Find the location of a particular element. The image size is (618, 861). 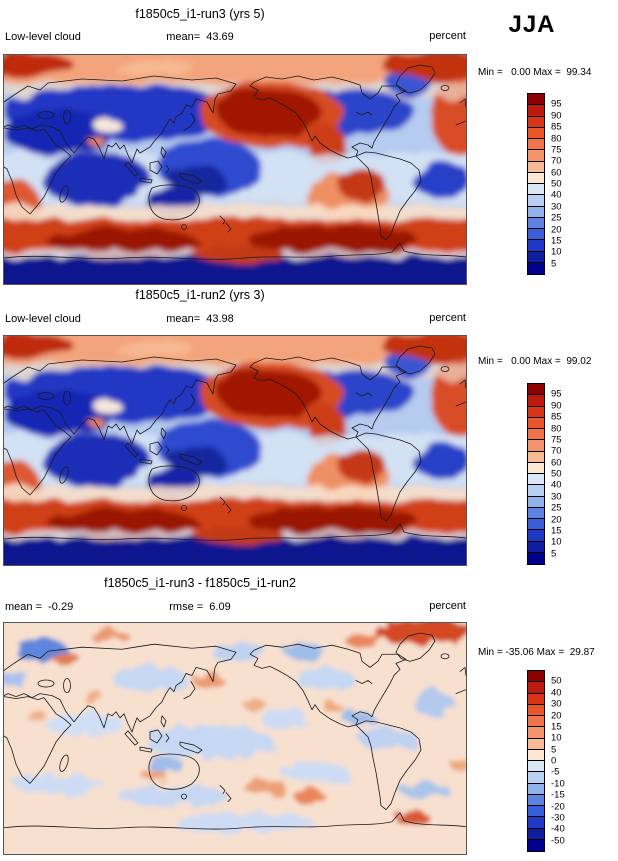

panel2-mean-label: mean= 43.98 is located at coordinates (200, 319).